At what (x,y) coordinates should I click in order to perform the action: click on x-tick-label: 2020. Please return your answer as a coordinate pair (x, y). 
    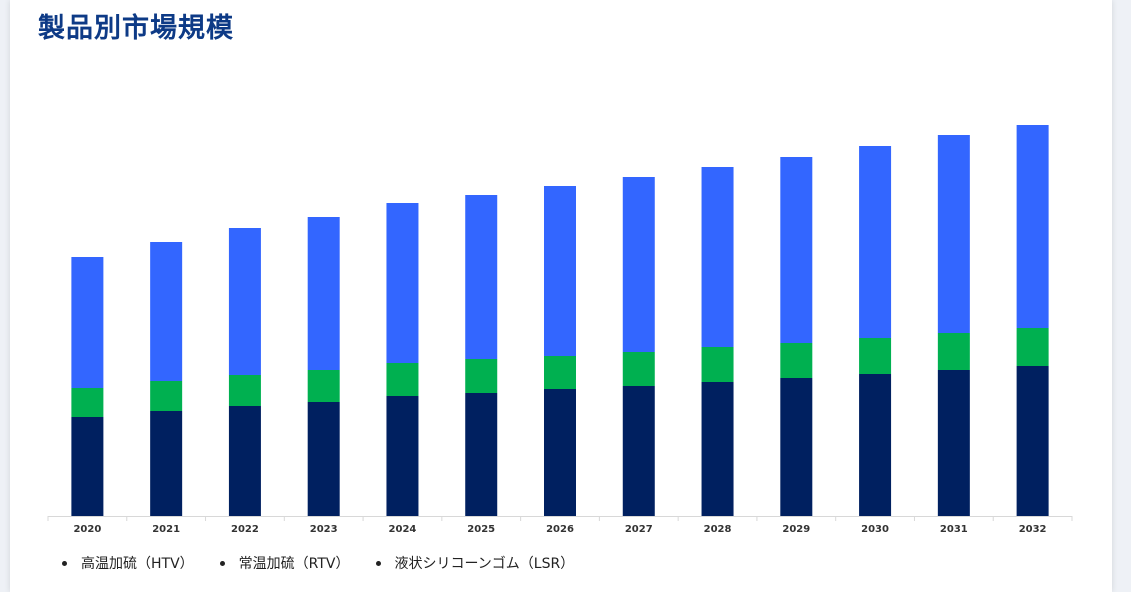
    Looking at the image, I should click on (87, 529).